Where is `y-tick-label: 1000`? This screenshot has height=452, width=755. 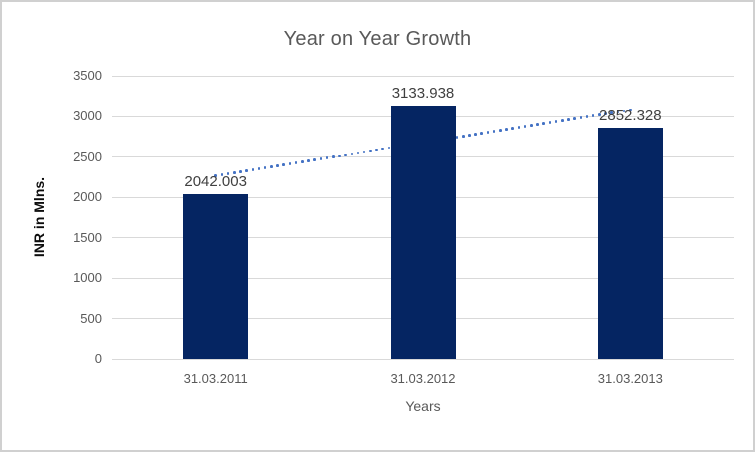 y-tick-label: 1000 is located at coordinates (87, 278).